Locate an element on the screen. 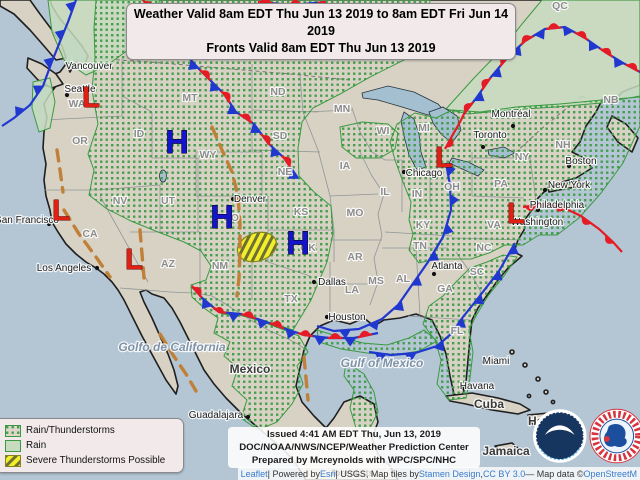 The width and height of the screenshot is (640, 480). state-label-IA: IA is located at coordinates (345, 166).